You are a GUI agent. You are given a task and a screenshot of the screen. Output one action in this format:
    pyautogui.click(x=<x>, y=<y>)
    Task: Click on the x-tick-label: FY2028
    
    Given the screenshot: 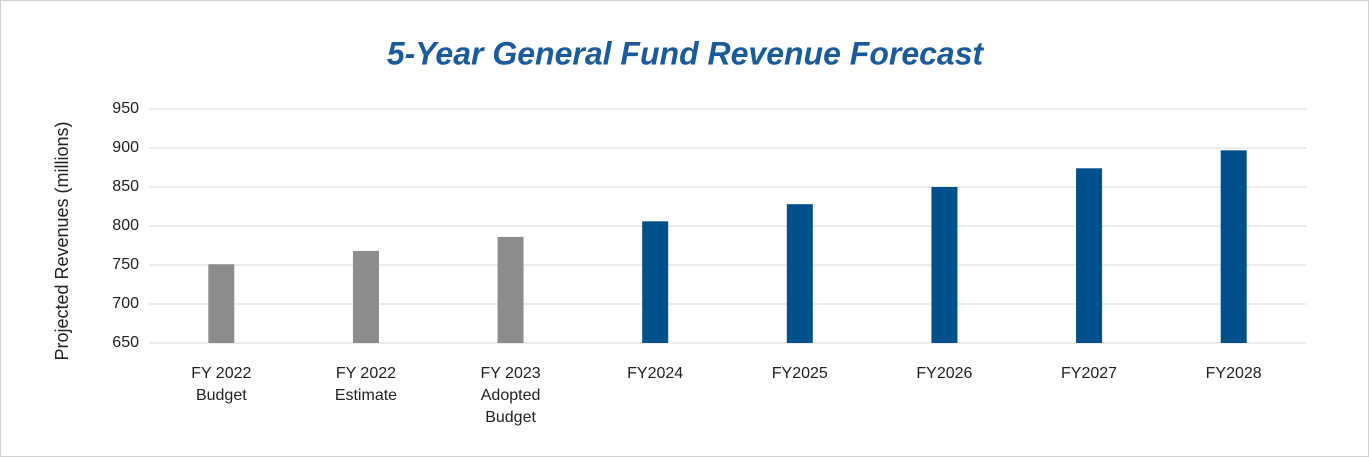 What is the action you would take?
    pyautogui.click(x=1233, y=373)
    